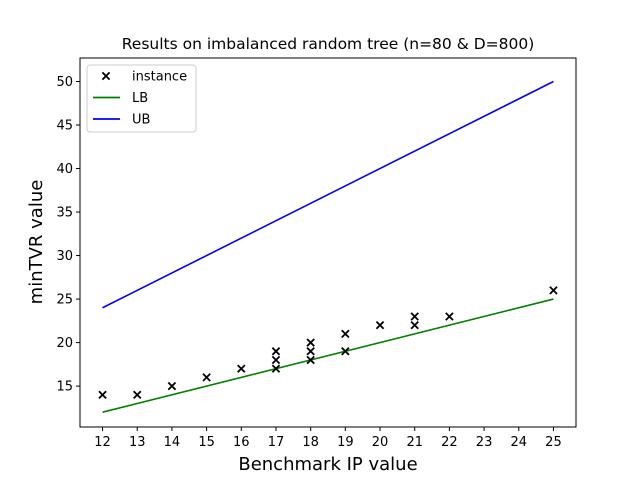 This screenshot has width=640, height=480. What do you see at coordinates (64, 300) in the screenshot?
I see `y-tick-label: 25` at bounding box center [64, 300].